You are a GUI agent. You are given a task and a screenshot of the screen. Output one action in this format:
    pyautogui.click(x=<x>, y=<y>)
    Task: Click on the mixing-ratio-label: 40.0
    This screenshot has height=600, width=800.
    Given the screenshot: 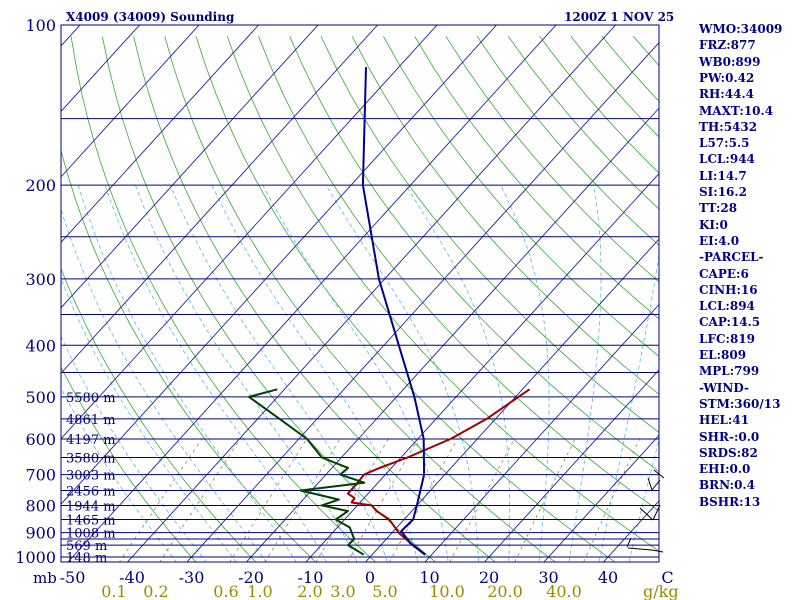 What is the action you would take?
    pyautogui.click(x=564, y=591)
    